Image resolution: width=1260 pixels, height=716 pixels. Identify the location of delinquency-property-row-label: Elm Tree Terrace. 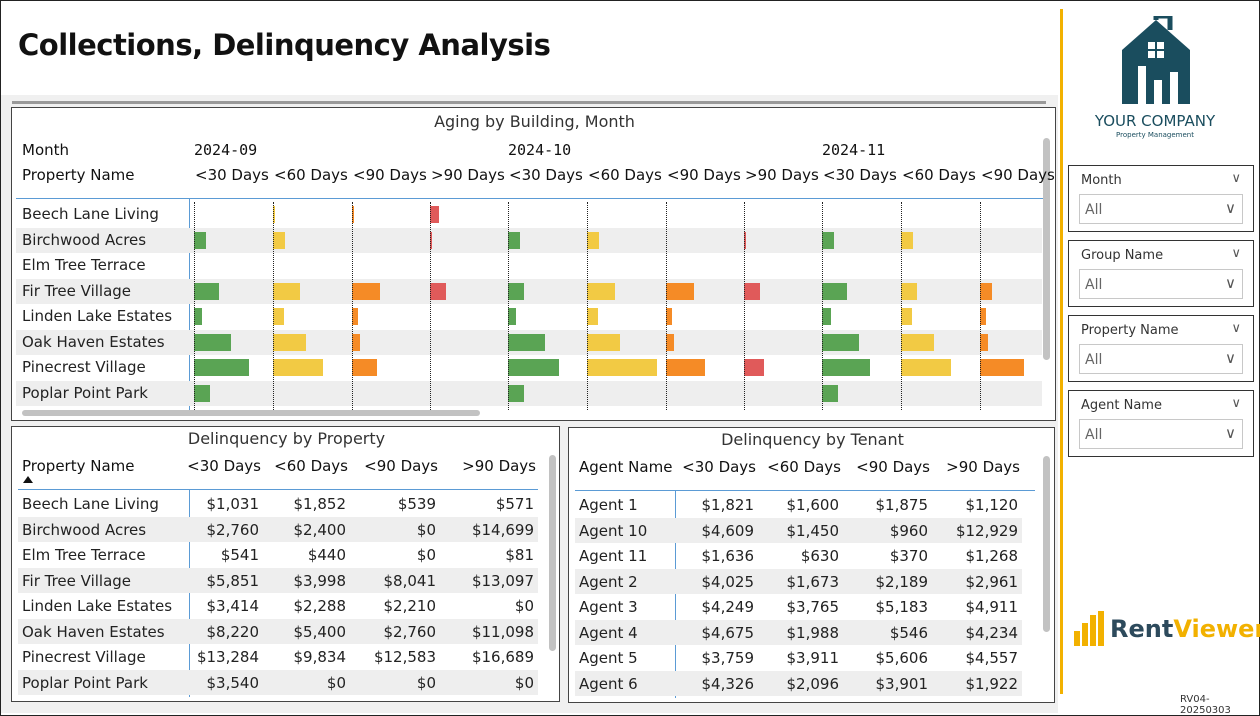
(84, 555).